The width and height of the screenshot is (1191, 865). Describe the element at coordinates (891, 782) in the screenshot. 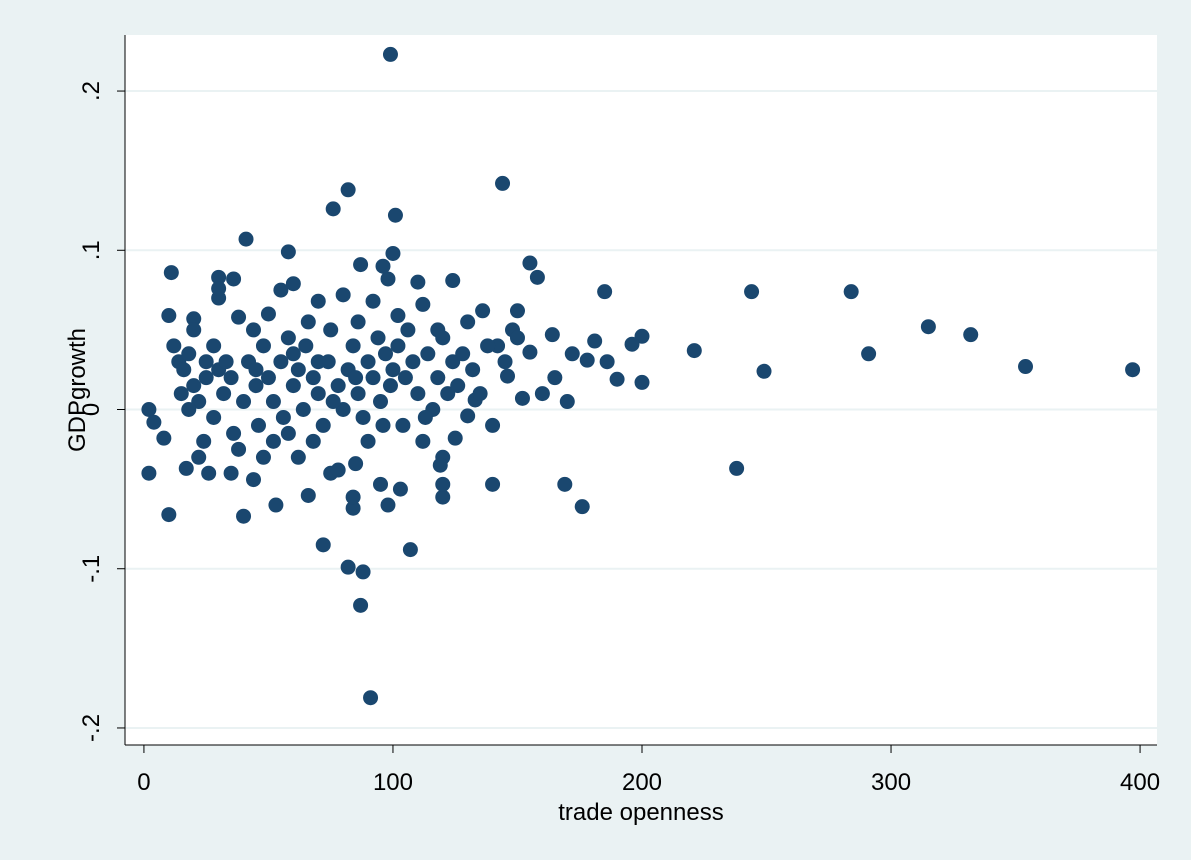

I see `x-tick-label: 300` at that location.